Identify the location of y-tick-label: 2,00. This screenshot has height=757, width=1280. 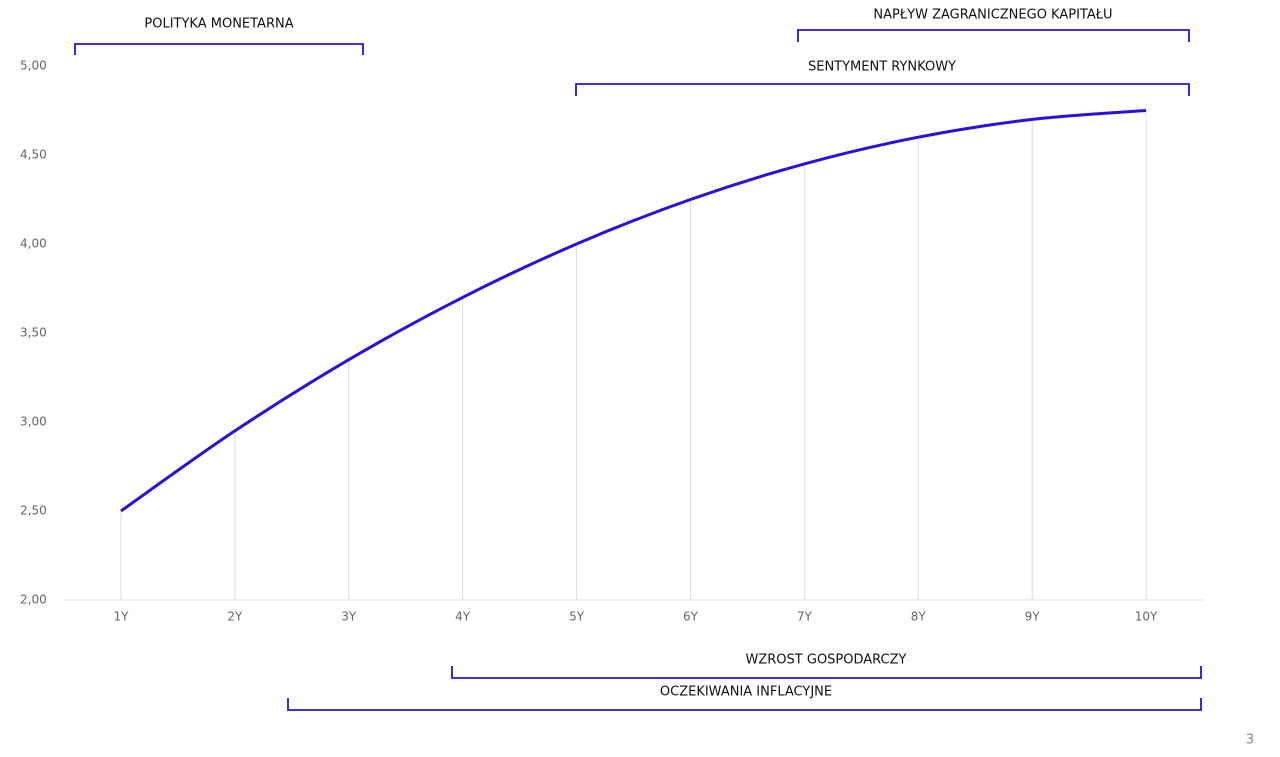
(33, 600).